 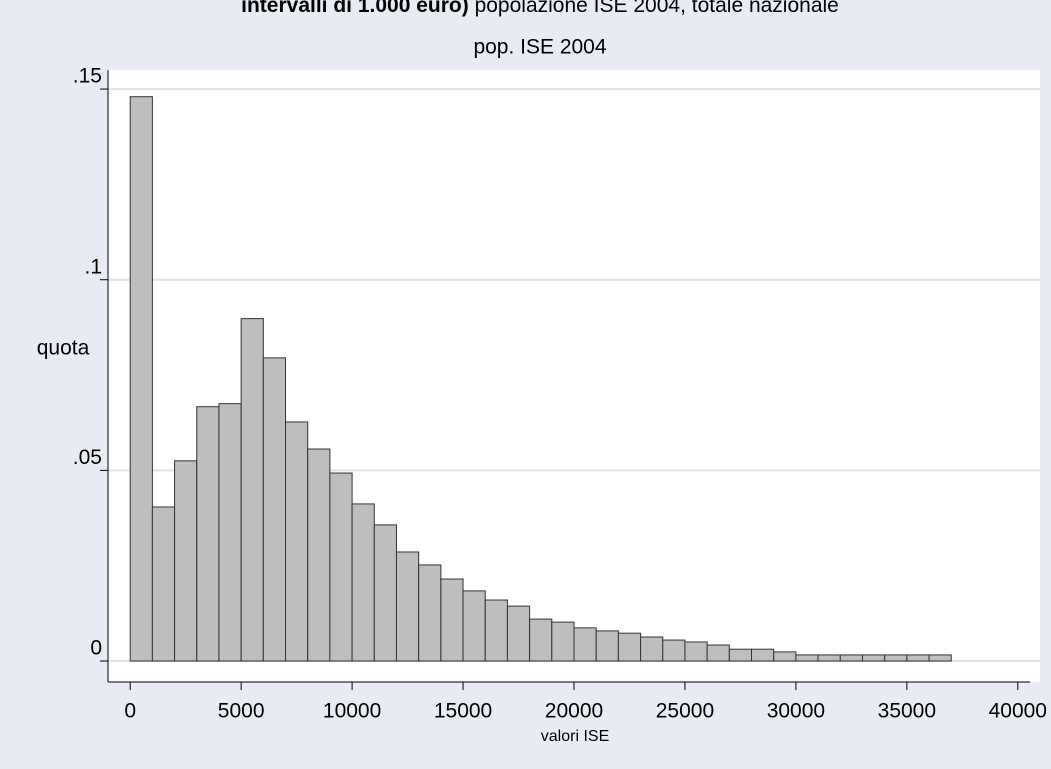 I want to click on y-axis-label: quota, so click(x=63, y=348).